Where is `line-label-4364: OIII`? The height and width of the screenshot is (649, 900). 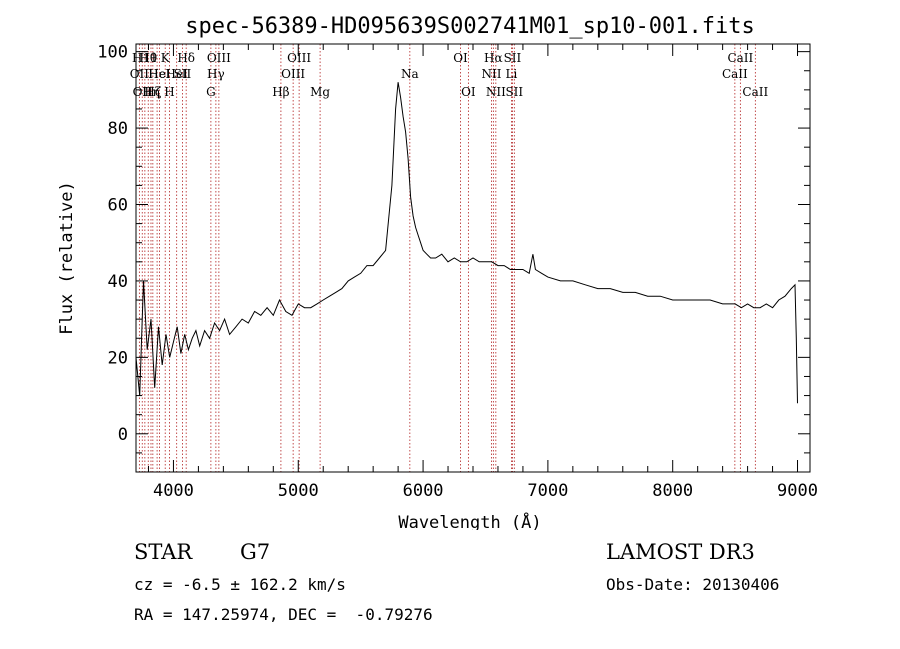 line-label-4364: OIII is located at coordinates (219, 58).